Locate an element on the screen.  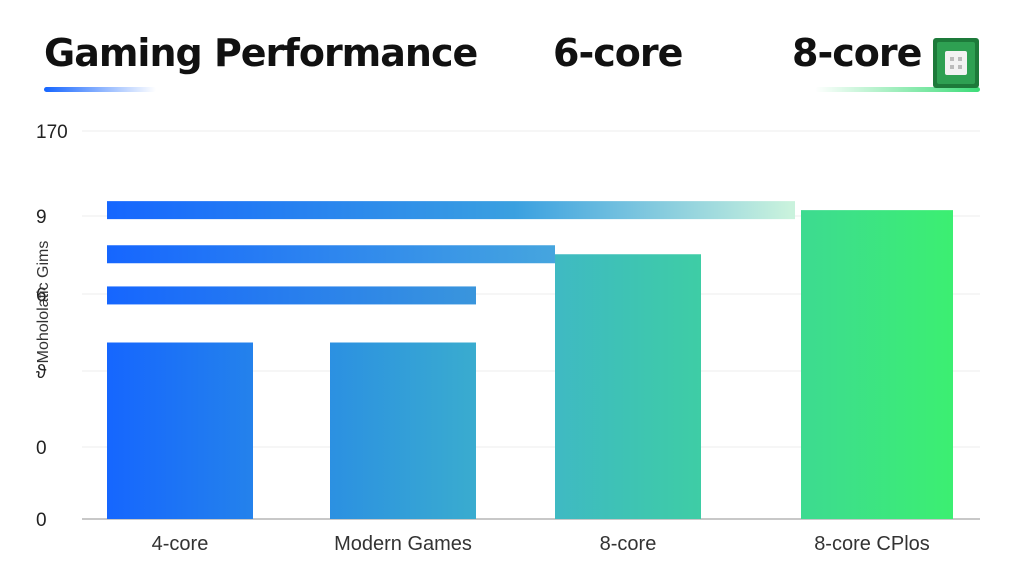
chart-title: Gaming Performance is located at coordinates (261, 53).